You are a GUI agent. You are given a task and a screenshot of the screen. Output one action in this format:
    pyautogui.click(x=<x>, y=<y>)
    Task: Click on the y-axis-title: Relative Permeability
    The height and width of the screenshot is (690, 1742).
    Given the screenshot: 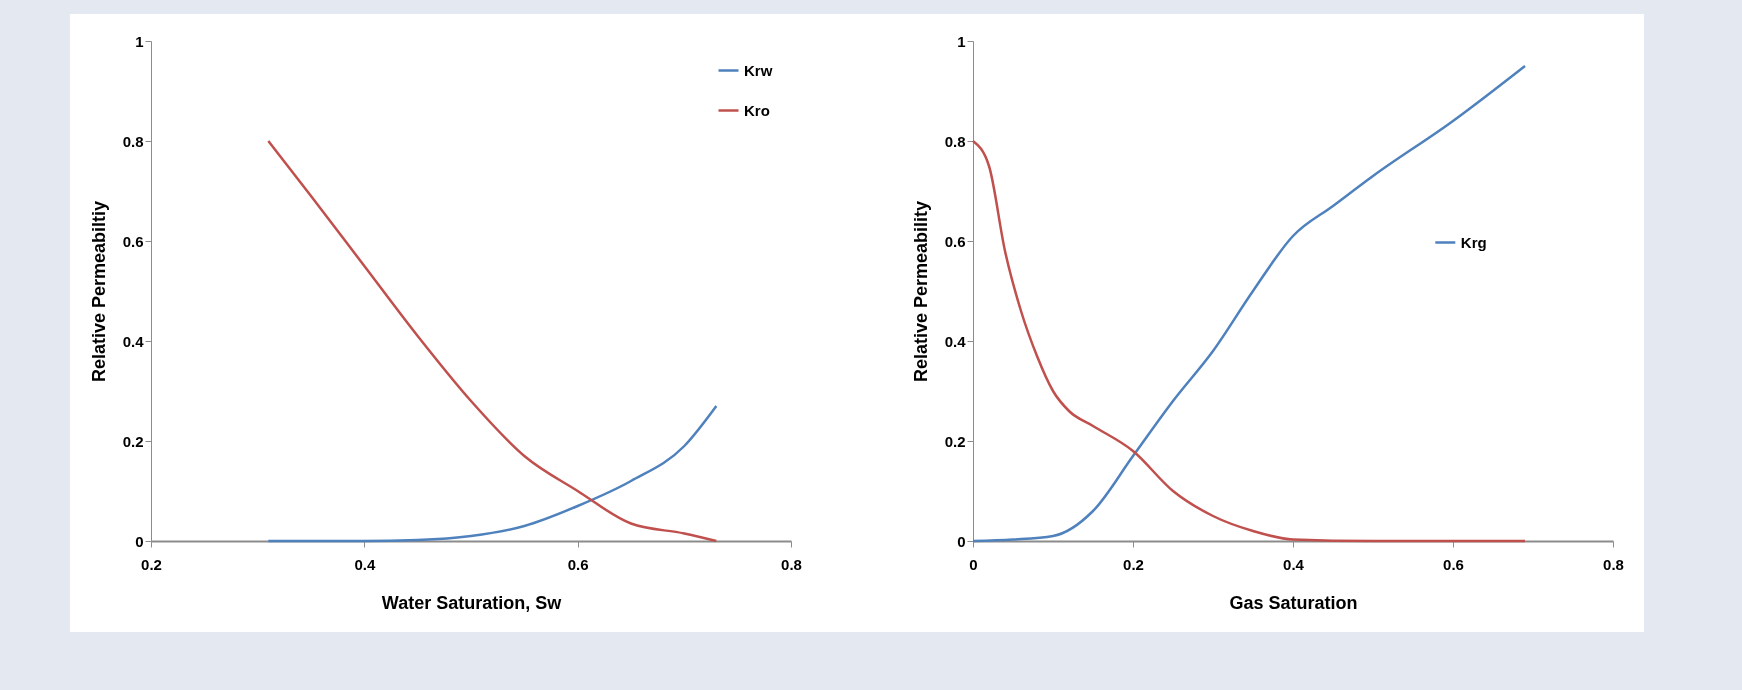 What is the action you would take?
    pyautogui.click(x=920, y=291)
    